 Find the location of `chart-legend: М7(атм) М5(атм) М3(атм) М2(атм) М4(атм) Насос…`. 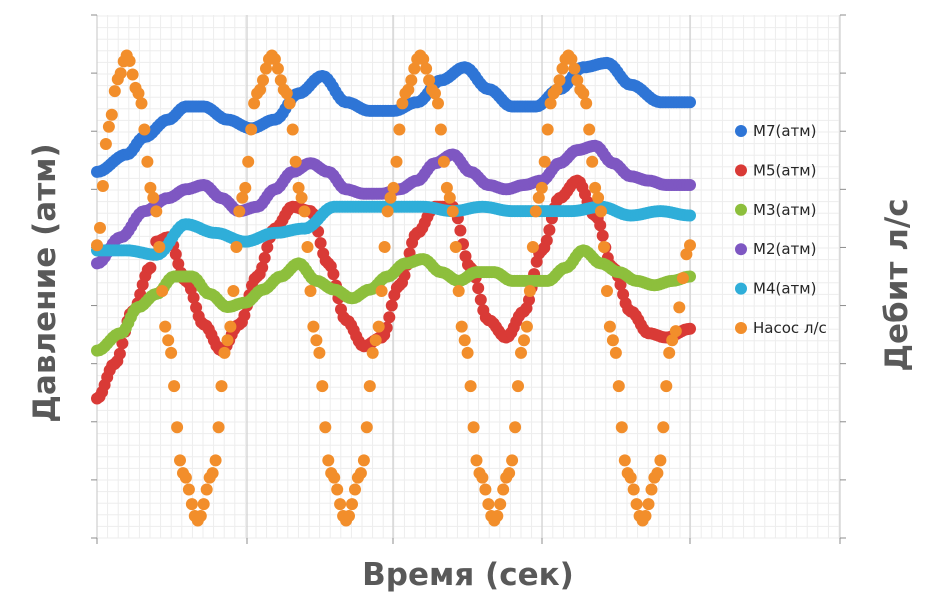

chart-legend: М7(атм) М5(атм) М3(атм) М2(атм) М4(атм) Насос… is located at coordinates (781, 229).